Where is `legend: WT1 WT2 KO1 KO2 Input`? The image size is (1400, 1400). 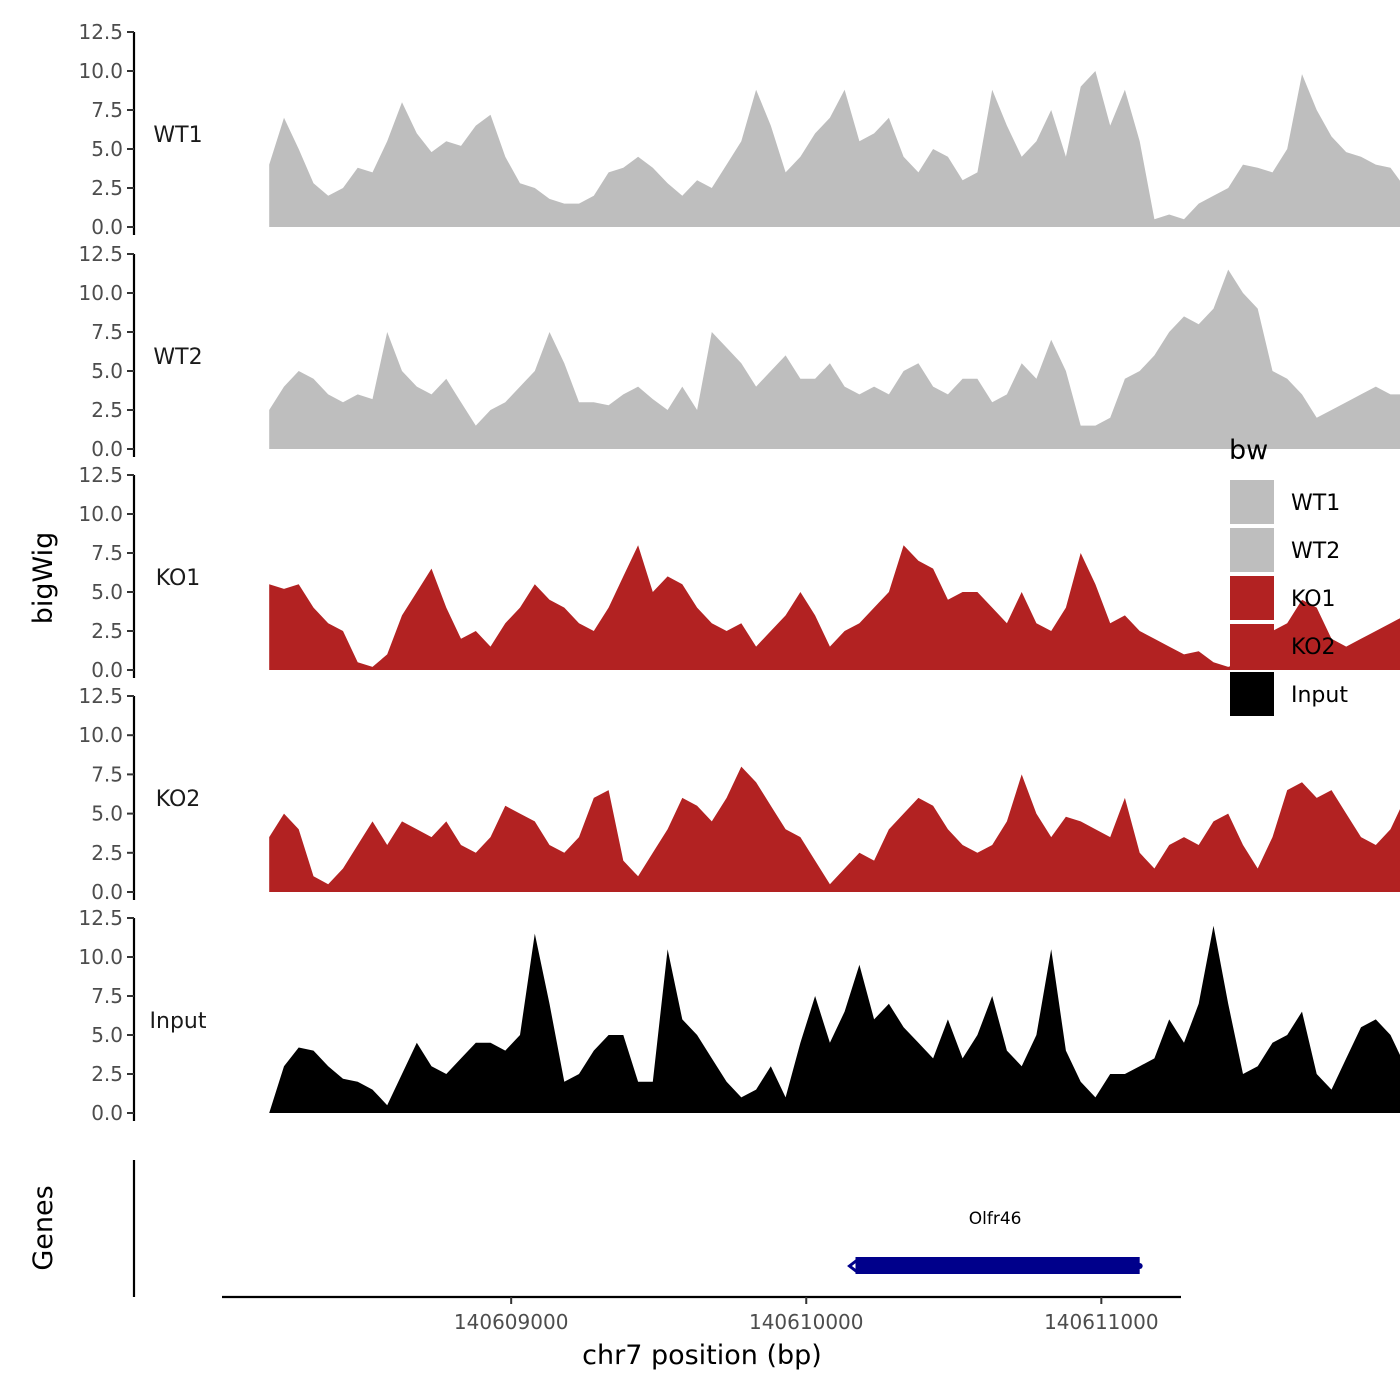 legend: WT1 WT2 KO1 KO2 Input is located at coordinates (1289, 598).